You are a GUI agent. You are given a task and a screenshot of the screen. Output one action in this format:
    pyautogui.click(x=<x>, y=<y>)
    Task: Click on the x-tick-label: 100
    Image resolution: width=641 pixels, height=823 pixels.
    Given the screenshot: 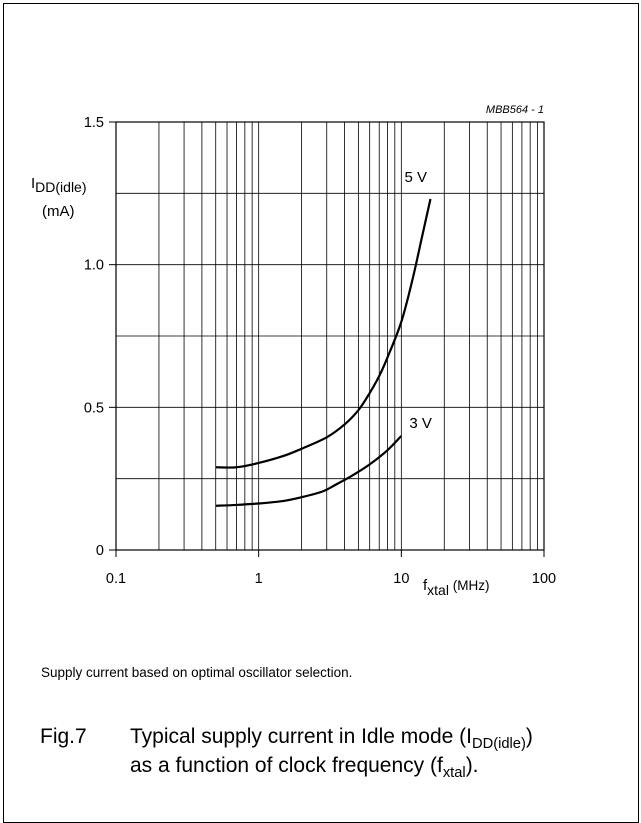 What is the action you would take?
    pyautogui.click(x=544, y=579)
    